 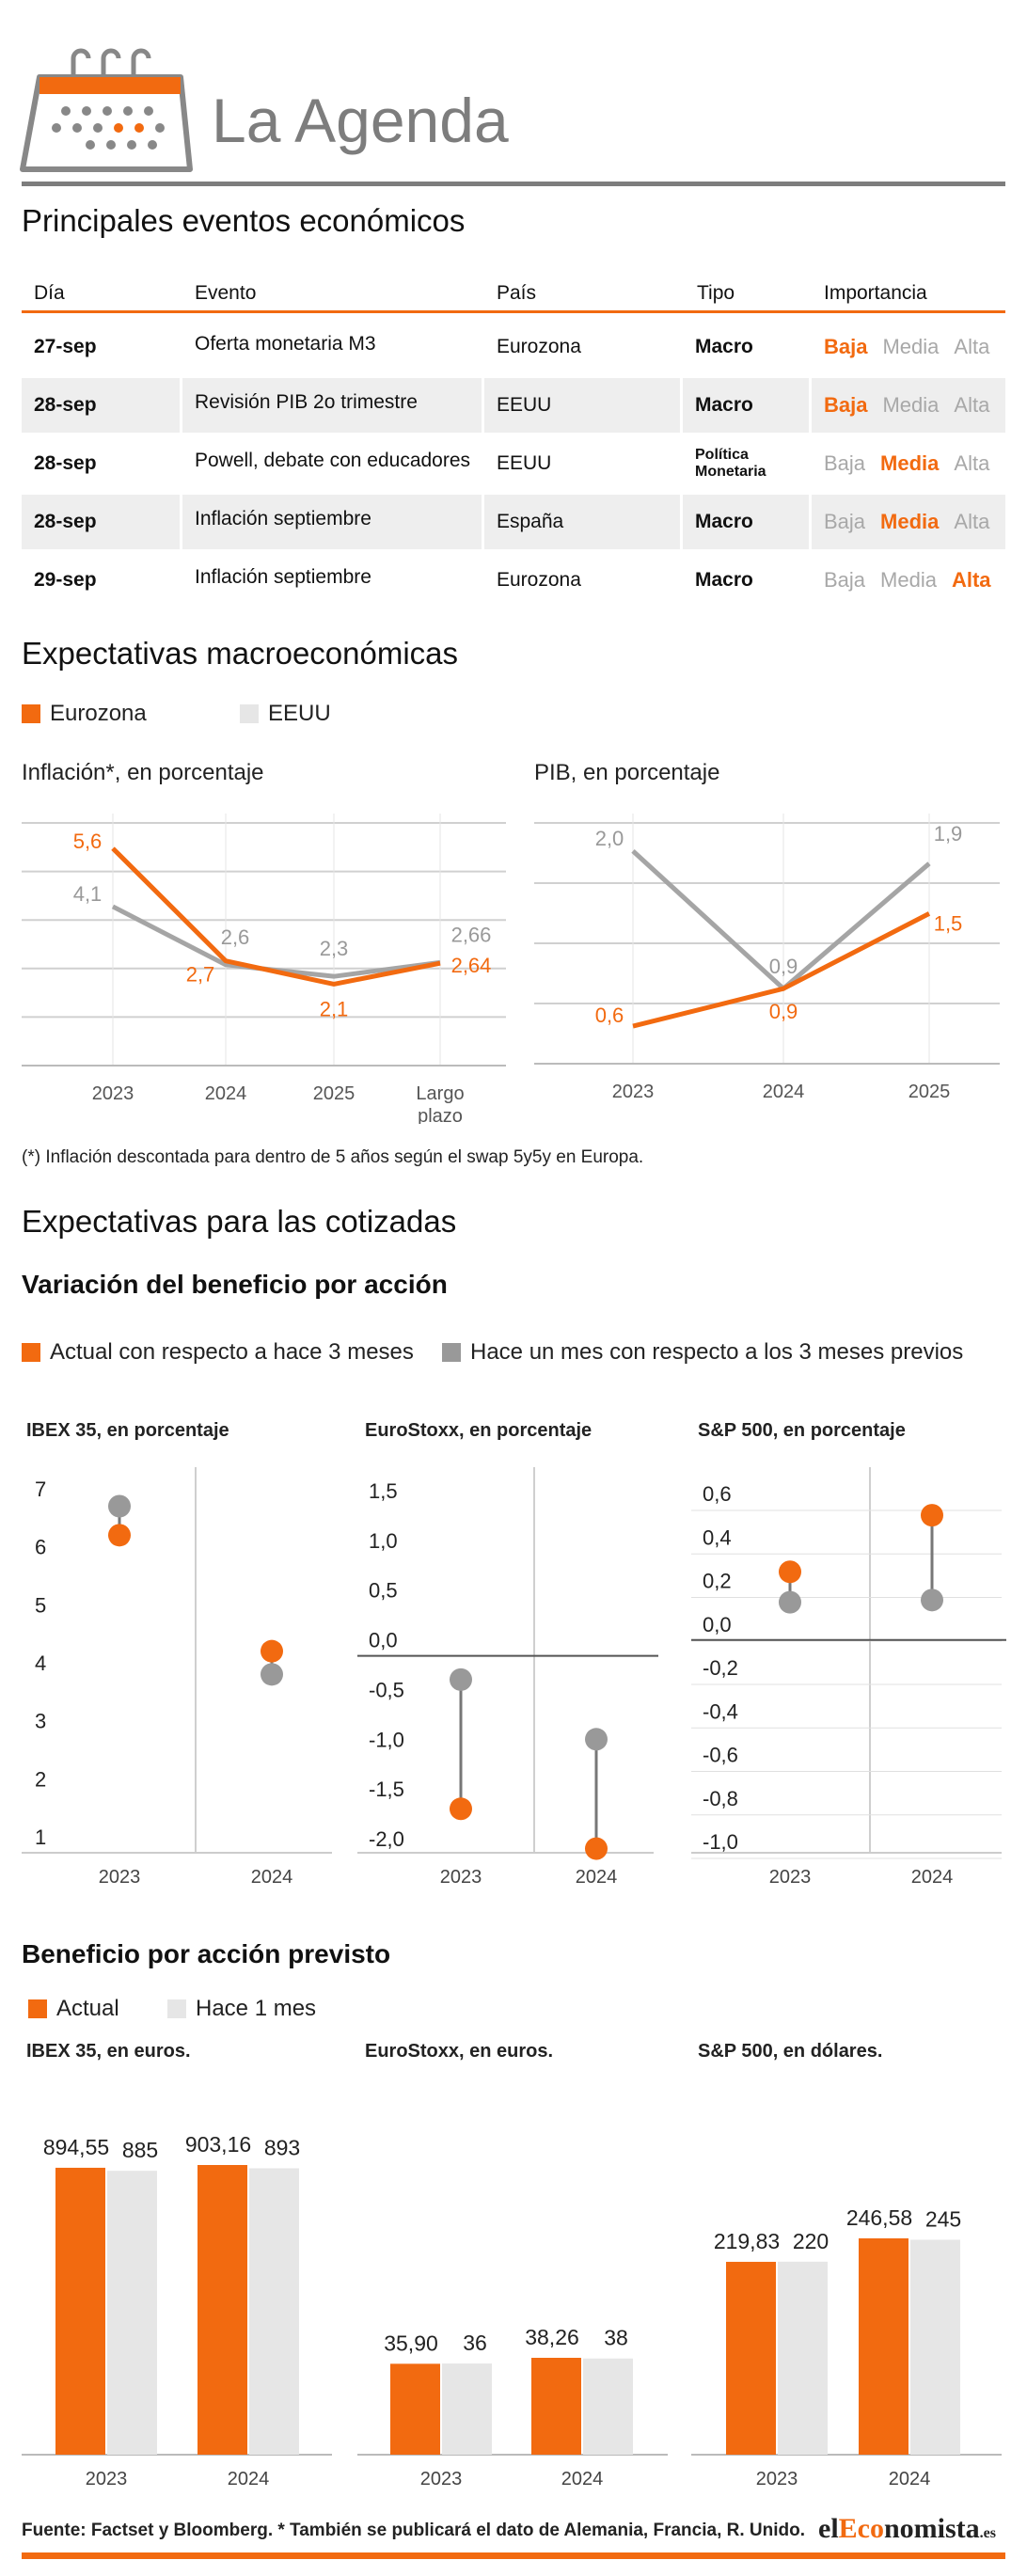 I want to click on y-tick-label: 3, so click(x=40, y=1721).